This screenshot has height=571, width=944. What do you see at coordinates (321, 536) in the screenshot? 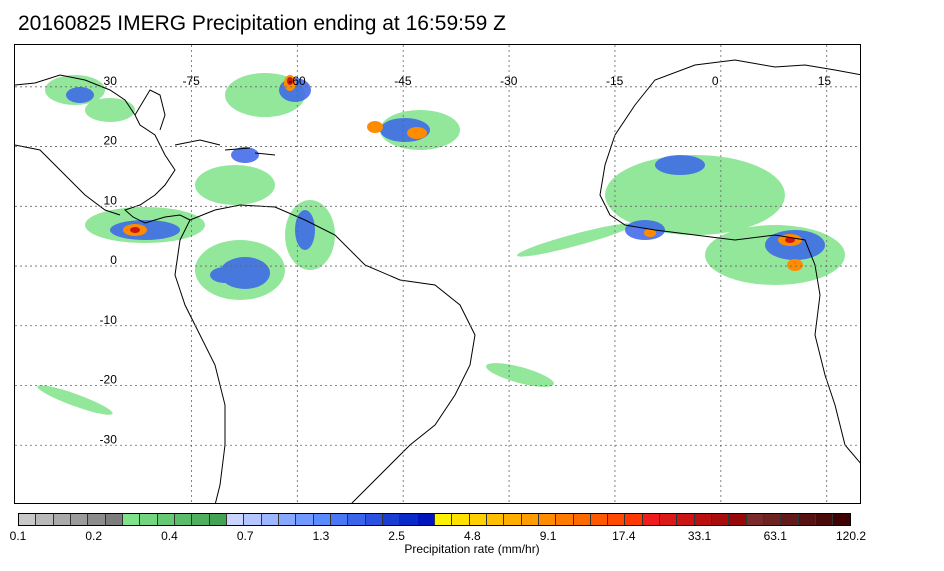
I see `colorbar-tick-label: 1.3` at bounding box center [321, 536].